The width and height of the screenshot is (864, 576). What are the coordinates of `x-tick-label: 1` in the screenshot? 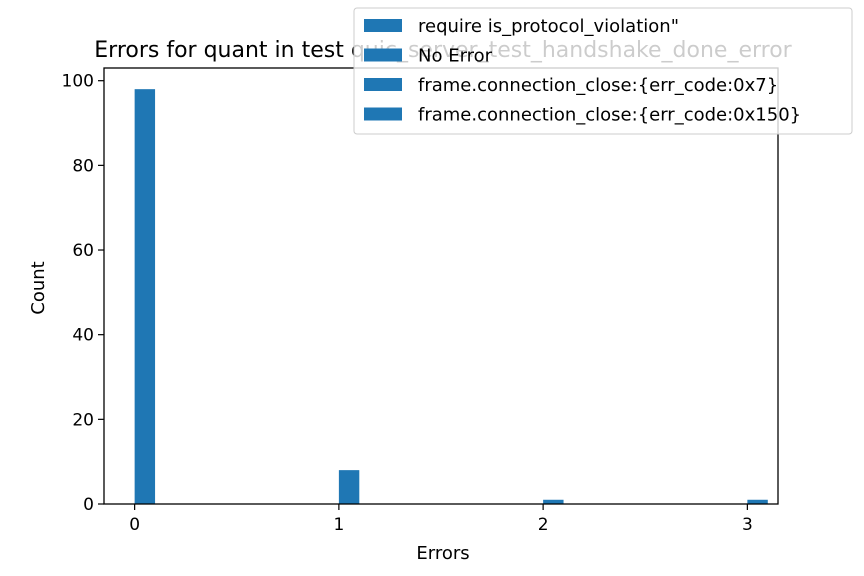 It's located at (338, 525).